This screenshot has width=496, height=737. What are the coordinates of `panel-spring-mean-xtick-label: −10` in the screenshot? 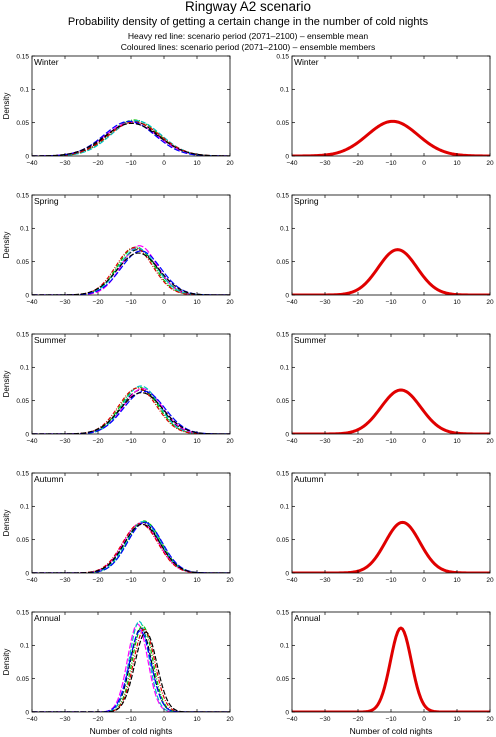 It's located at (390, 302).